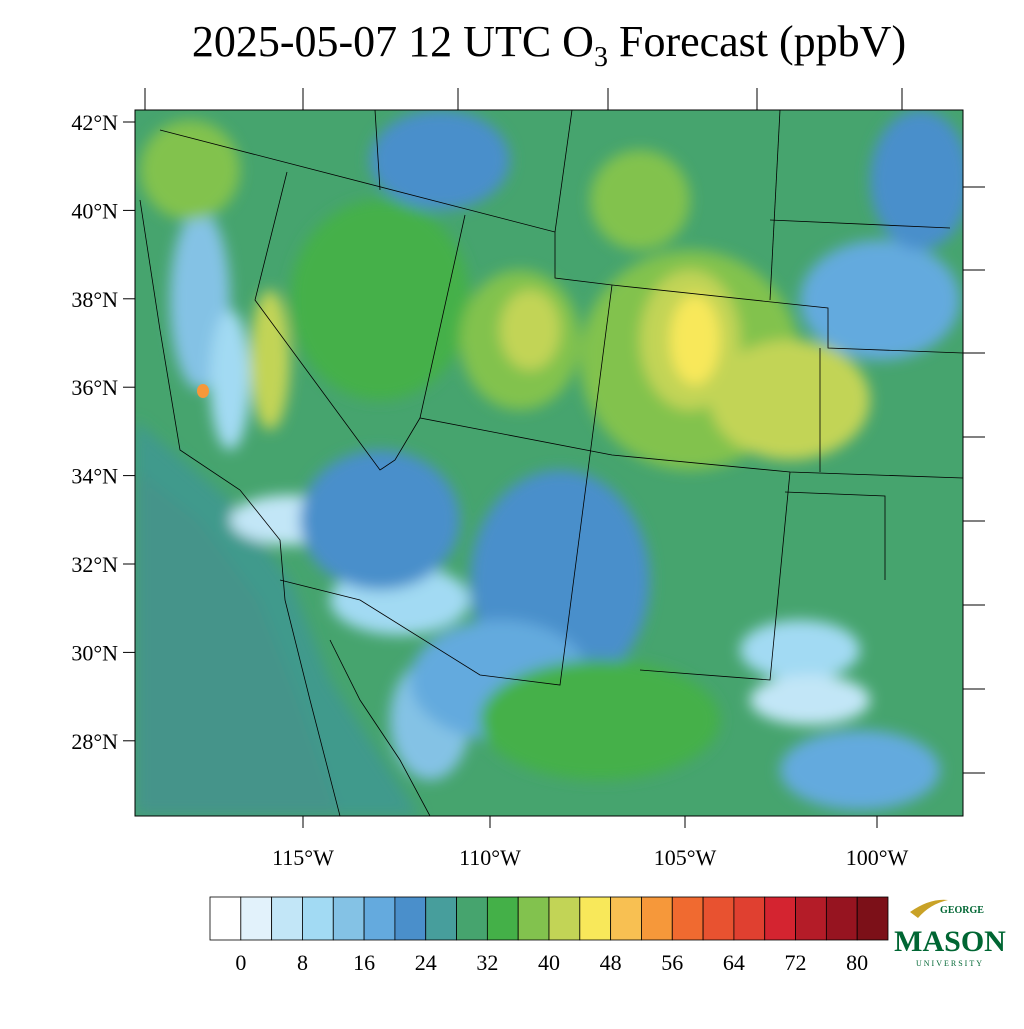 The image size is (1024, 1029). I want to click on colorbar-label: 24, so click(426, 962).